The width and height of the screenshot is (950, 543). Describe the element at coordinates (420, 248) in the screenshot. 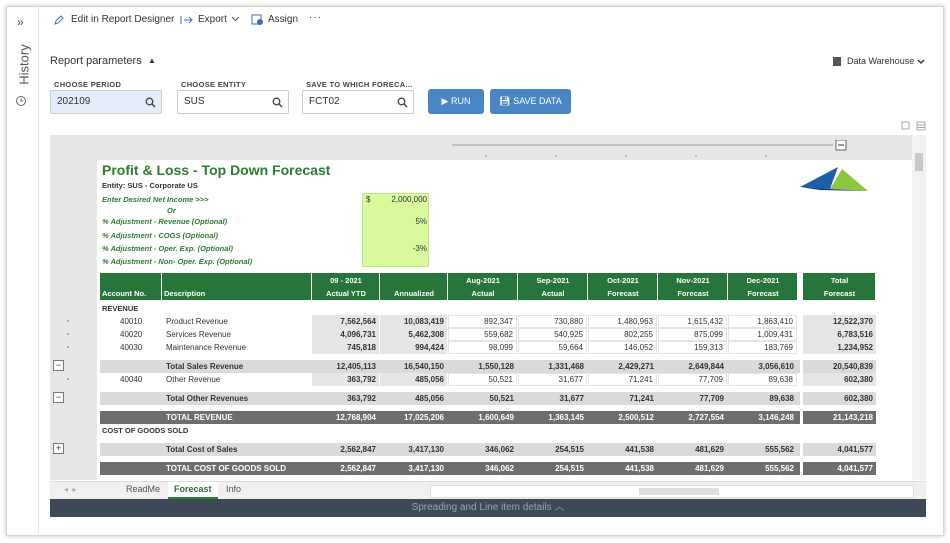

I see `input-value: -3%` at that location.